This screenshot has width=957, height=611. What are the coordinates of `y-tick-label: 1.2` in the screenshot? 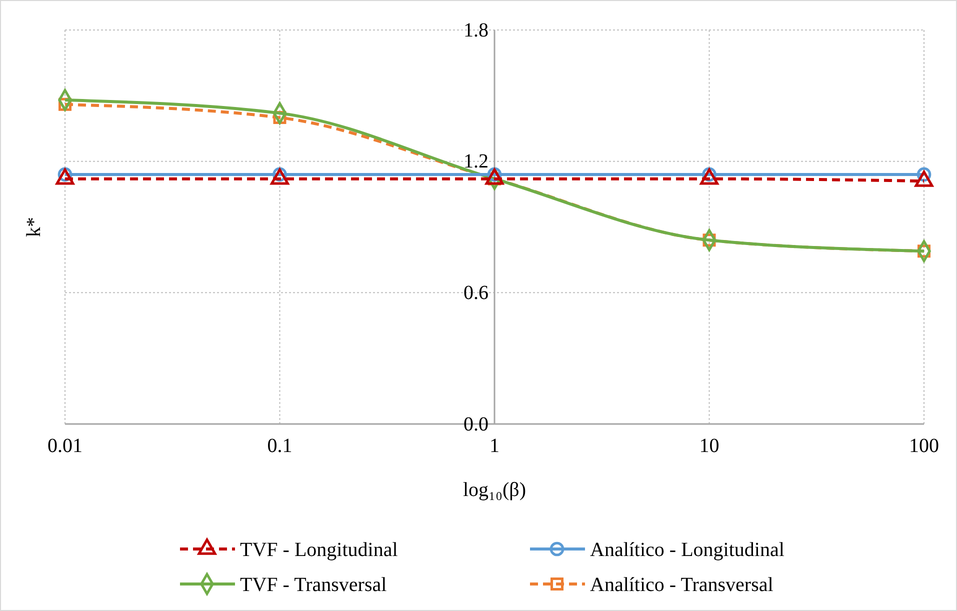 It's located at (476, 161).